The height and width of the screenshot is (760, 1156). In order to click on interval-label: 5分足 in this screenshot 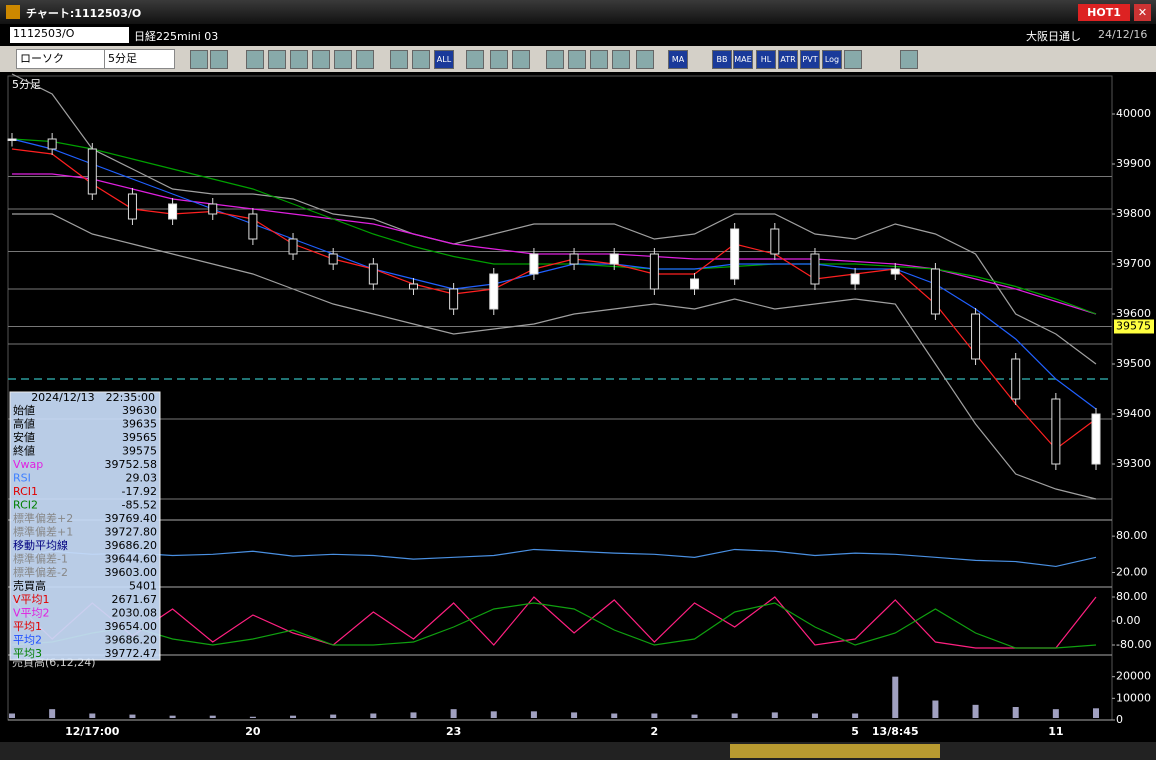, I will do `click(26, 84)`.